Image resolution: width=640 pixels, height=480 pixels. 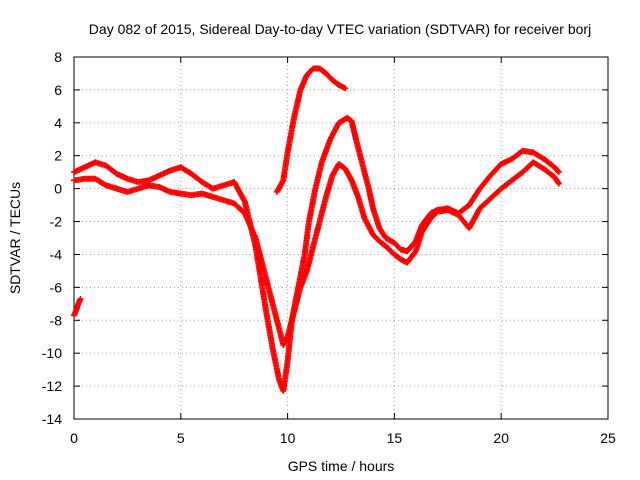 What do you see at coordinates (288, 438) in the screenshot?
I see `x-tick-label: 10` at bounding box center [288, 438].